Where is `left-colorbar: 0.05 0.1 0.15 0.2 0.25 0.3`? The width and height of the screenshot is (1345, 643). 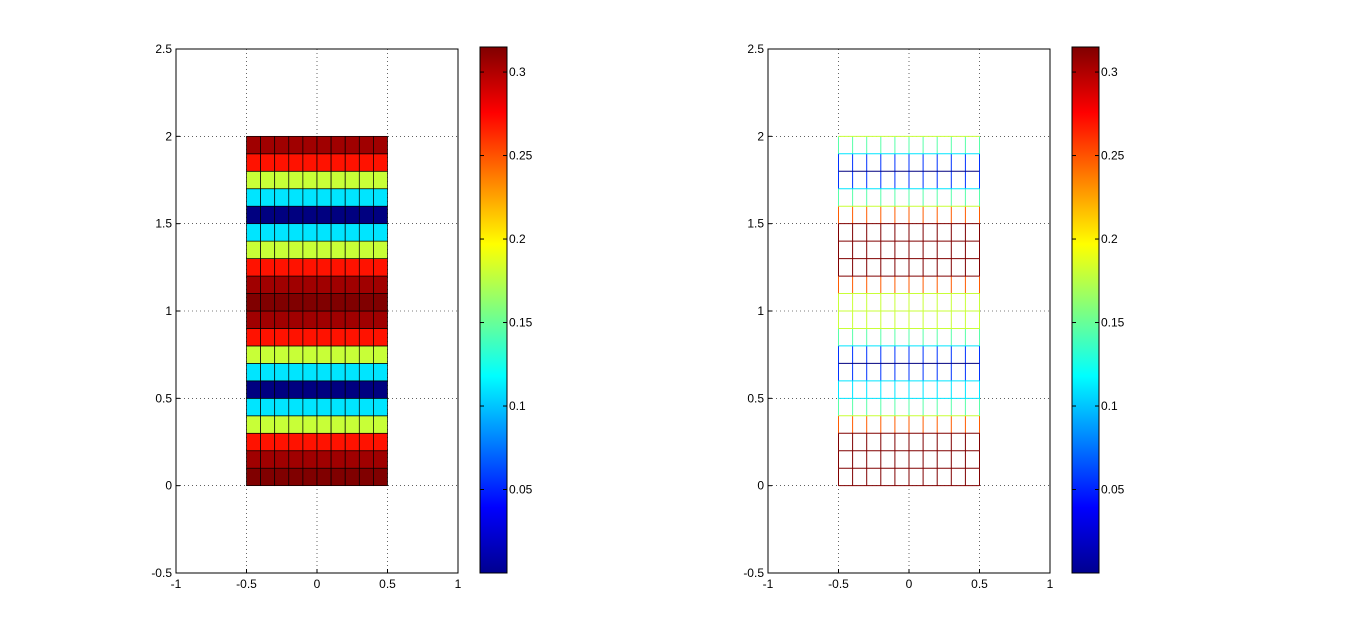
left-colorbar: 0.05 0.1 0.15 0.2 0.25 0.3 is located at coordinates (506, 310).